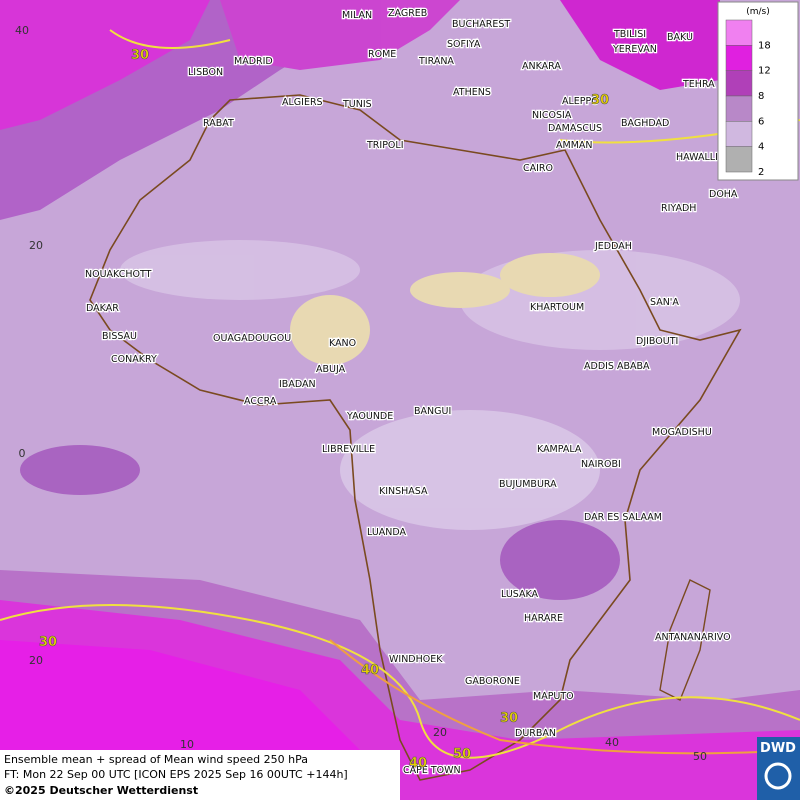 The width and height of the screenshot is (800, 804). I want to click on madagascar, so click(685, 640).